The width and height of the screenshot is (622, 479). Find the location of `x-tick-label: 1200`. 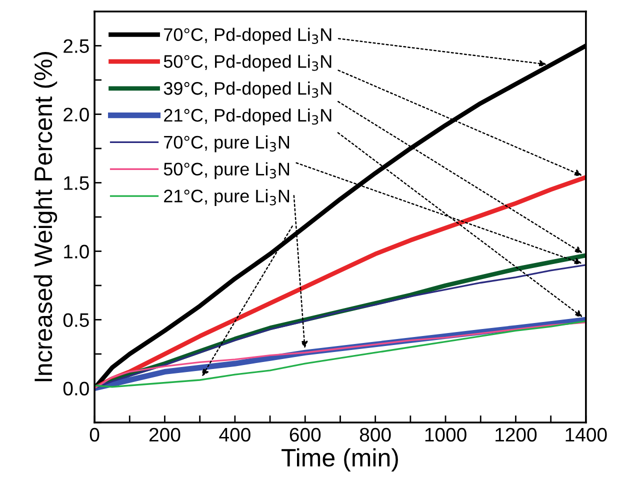

x-tick-label: 1200 is located at coordinates (516, 435).